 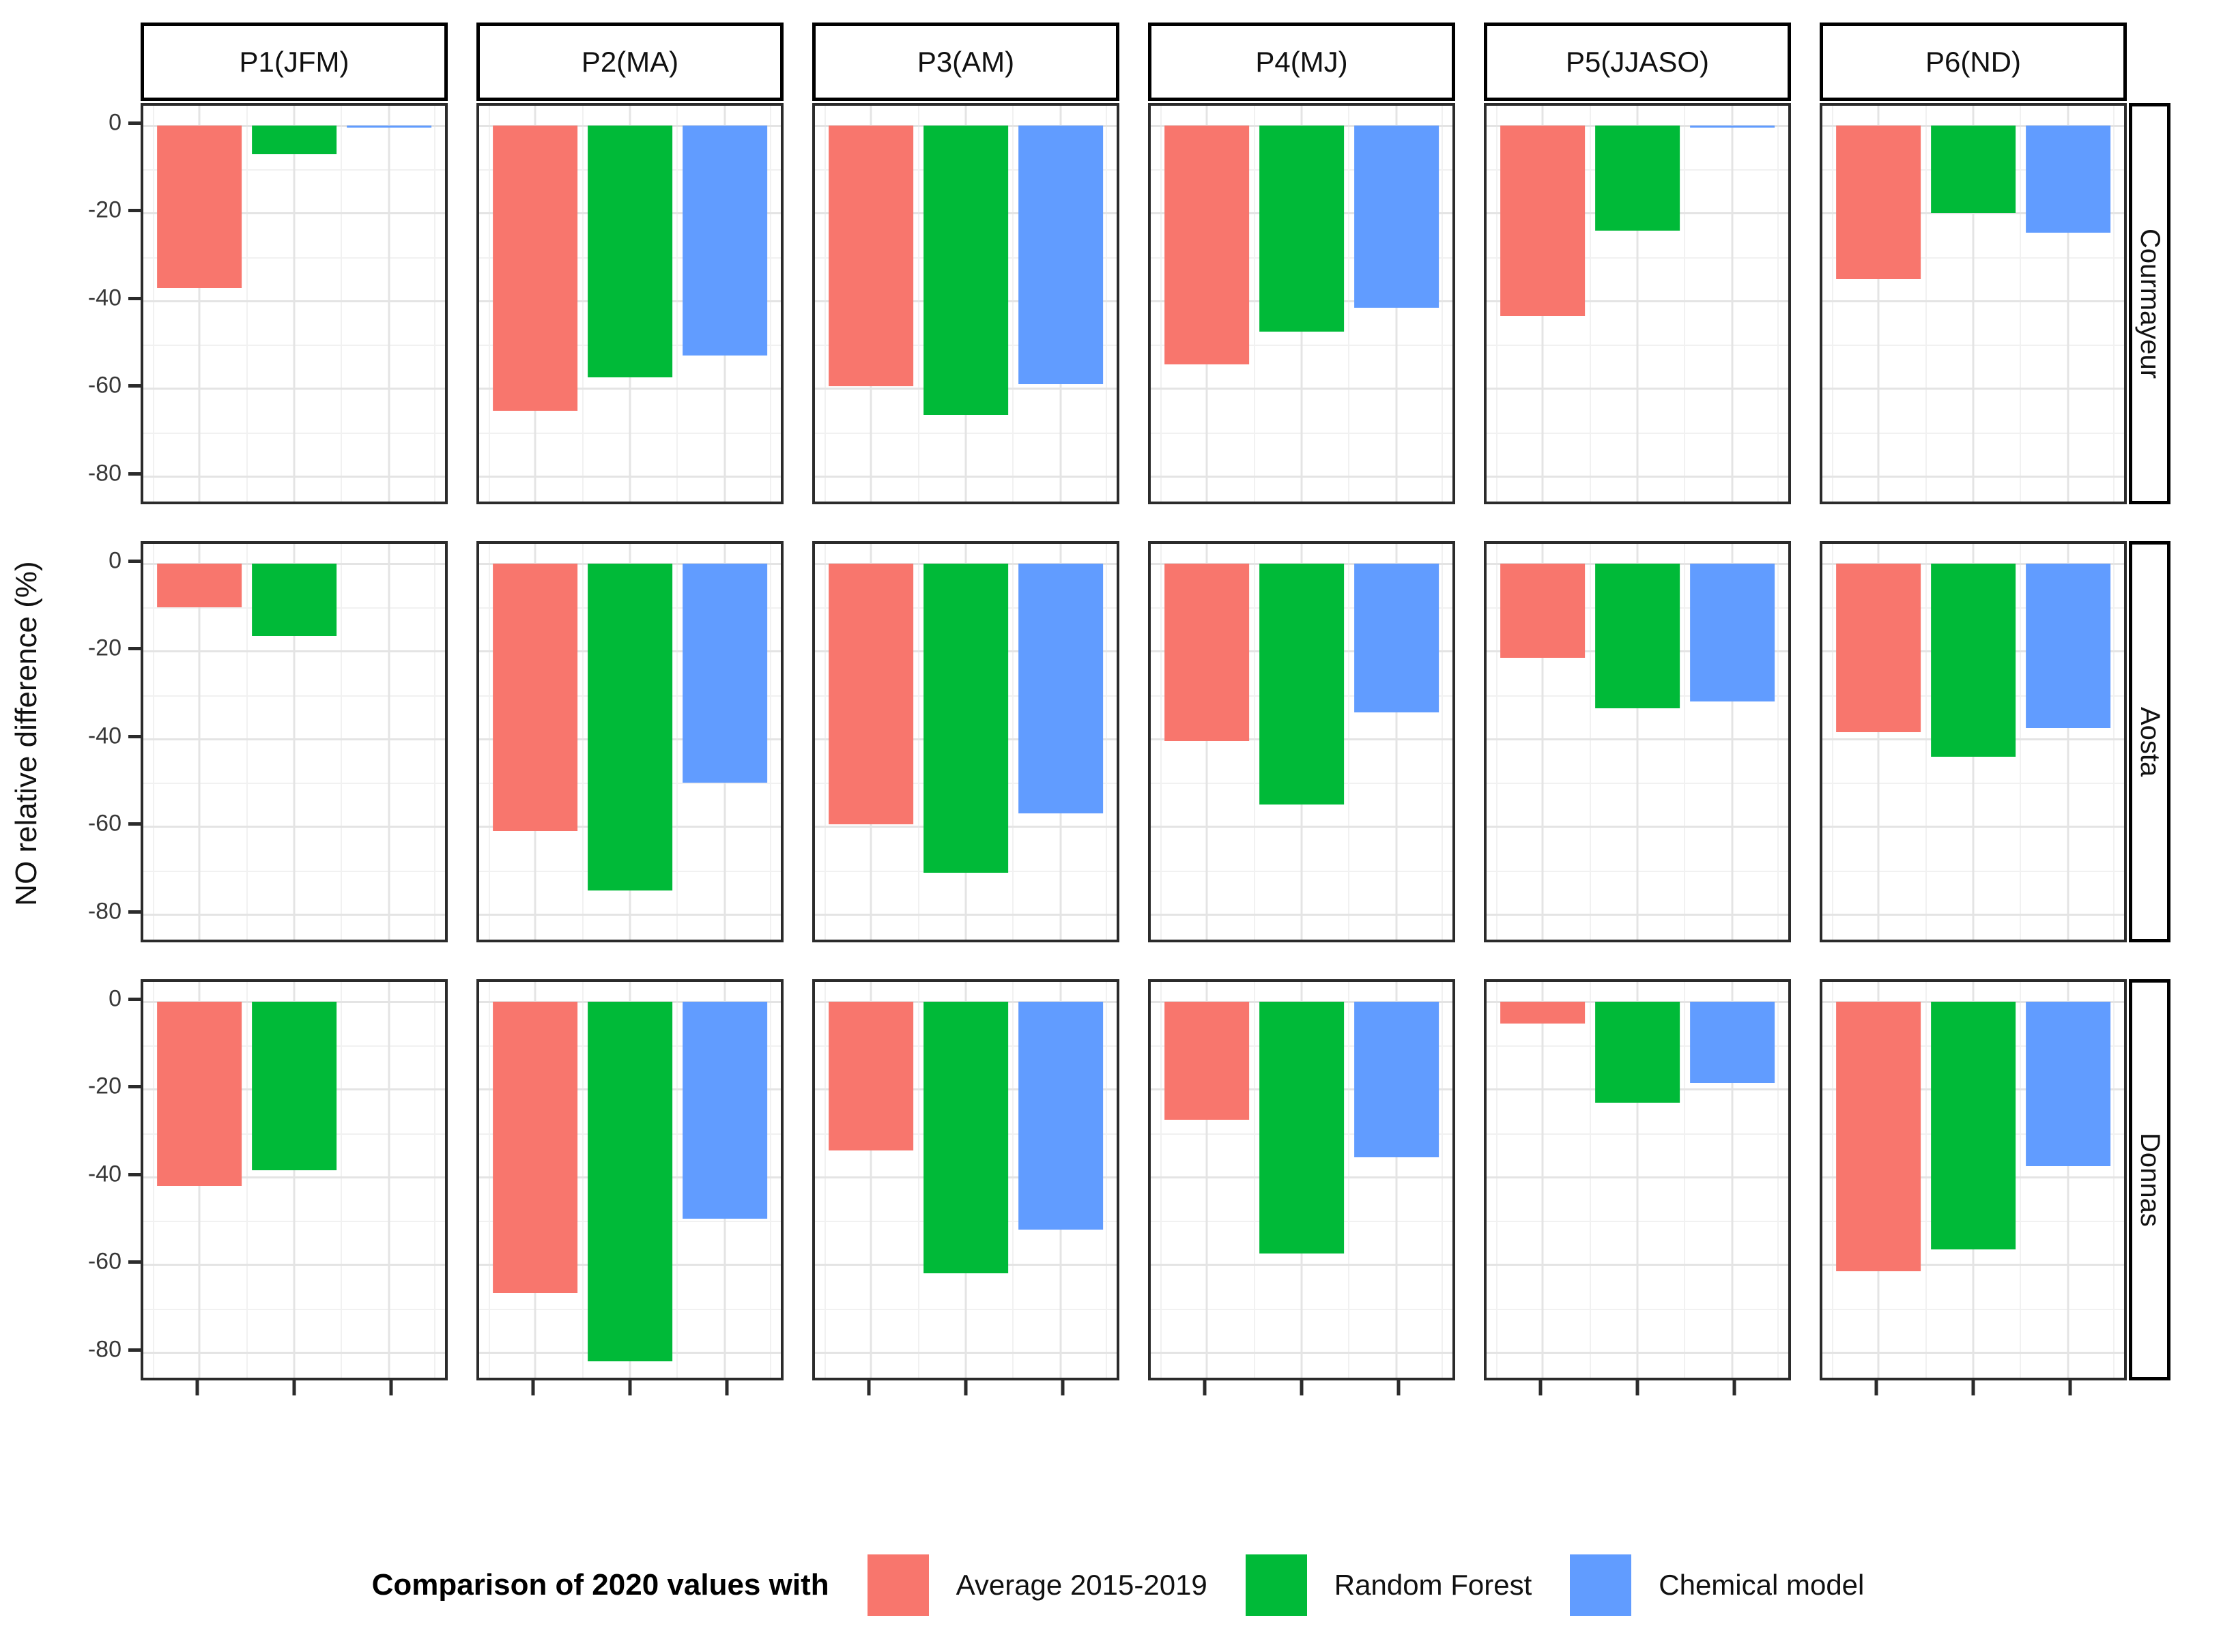 I want to click on legend-label: Random Forest, so click(x=1433, y=1585).